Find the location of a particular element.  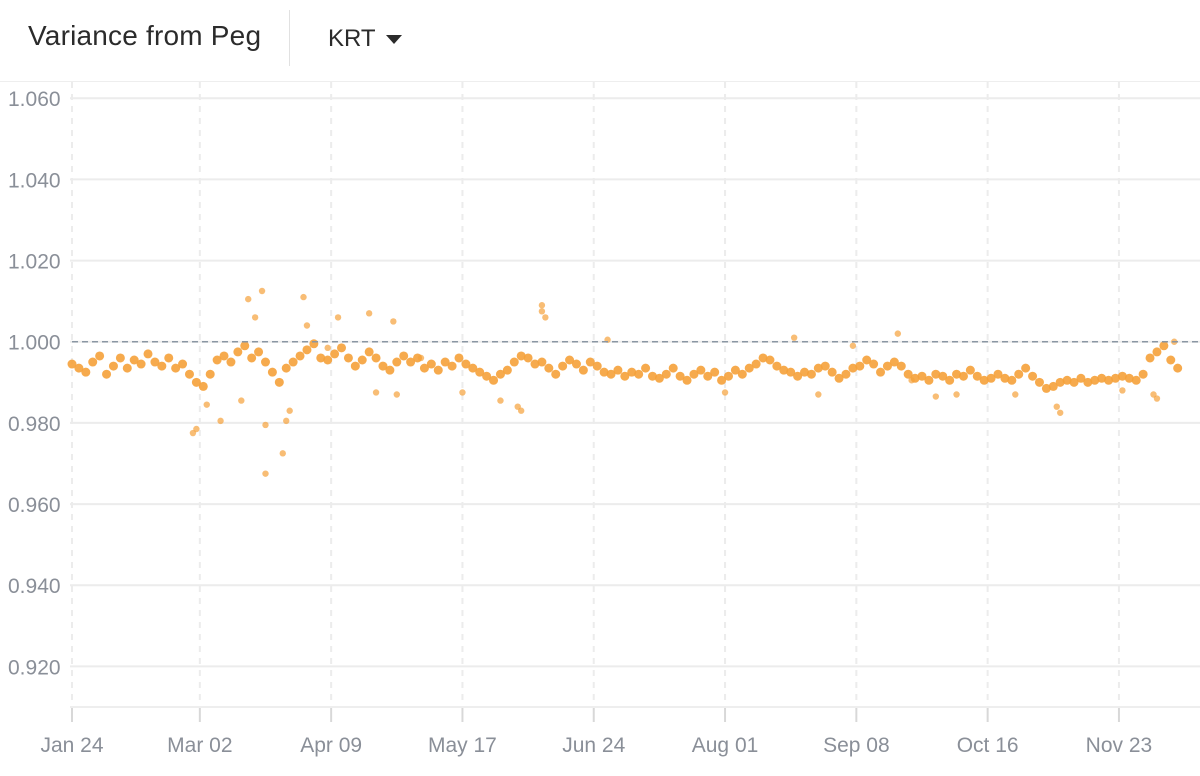

x-tick-label: Mar 02 is located at coordinates (199, 745).